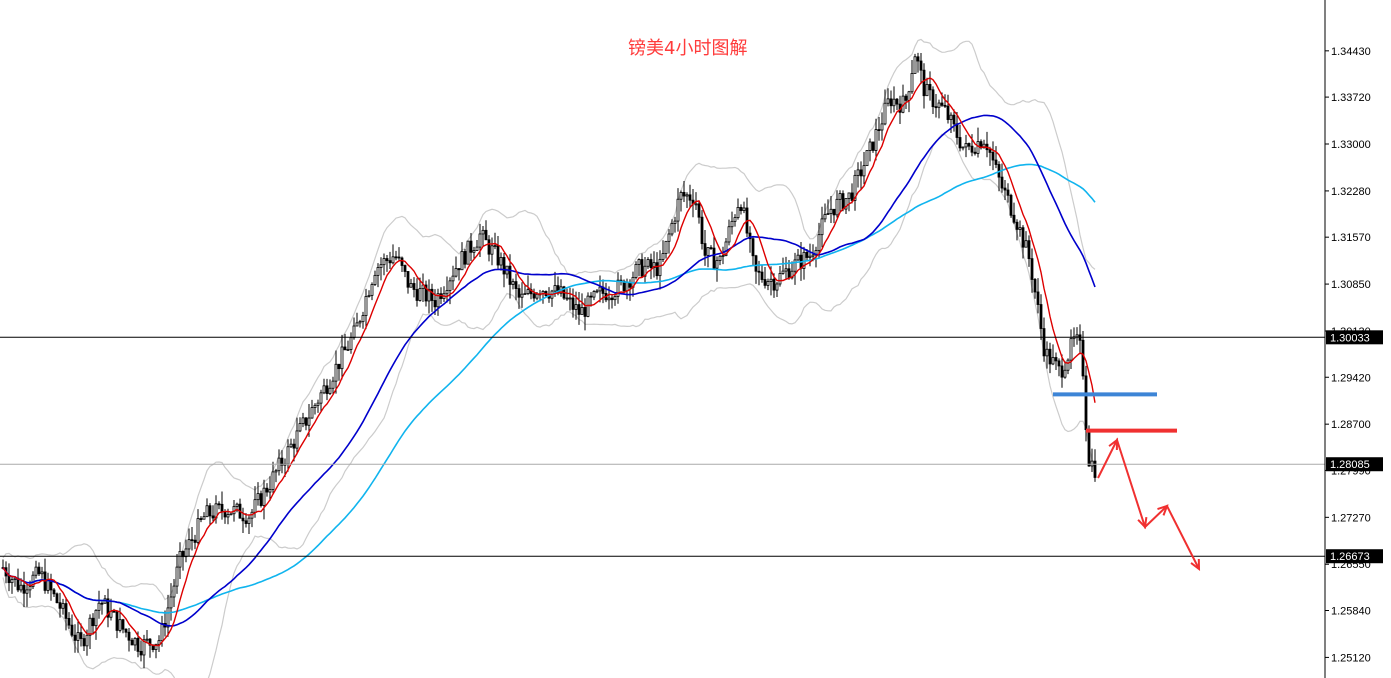  What do you see at coordinates (1195, 565) in the screenshot?
I see `projection-arrowhead` at bounding box center [1195, 565].